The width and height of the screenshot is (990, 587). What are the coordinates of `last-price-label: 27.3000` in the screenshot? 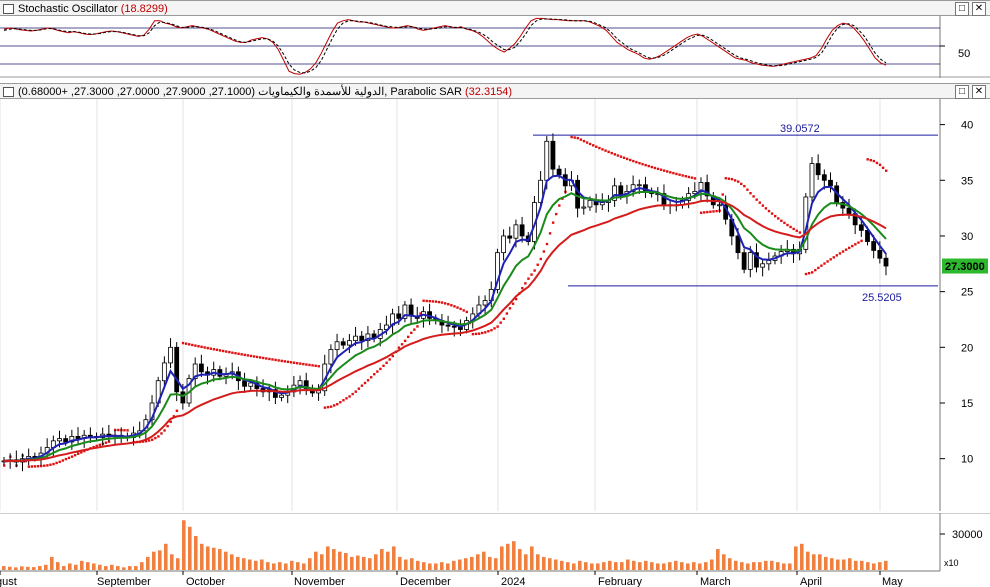 It's located at (965, 267).